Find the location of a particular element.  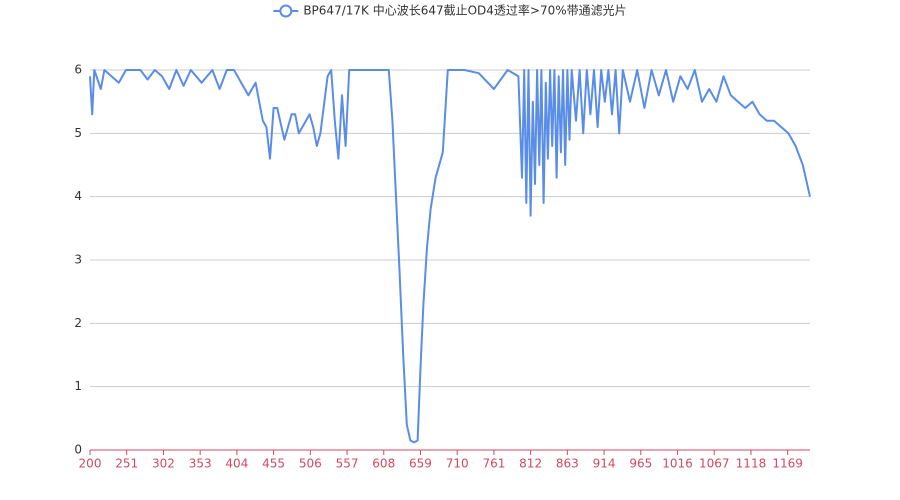

x-tick-label: 1067 is located at coordinates (714, 464).